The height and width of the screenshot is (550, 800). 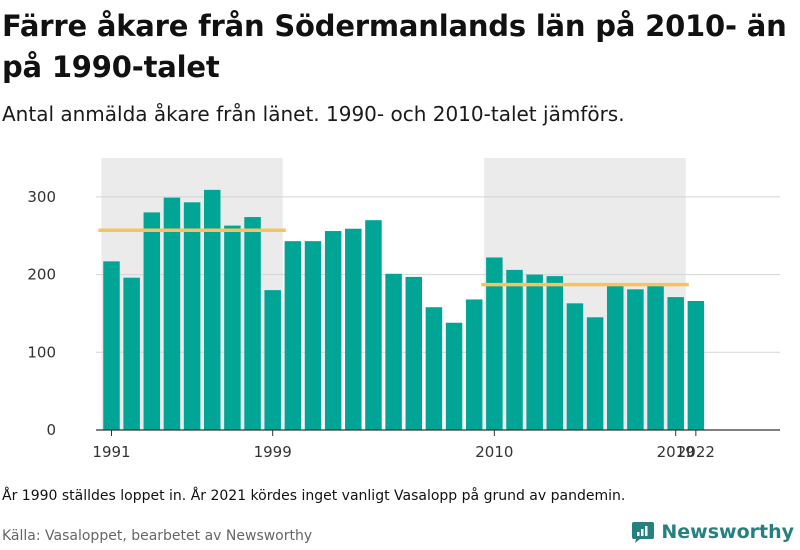 What do you see at coordinates (41, 197) in the screenshot?
I see `y-tick-label: 300` at bounding box center [41, 197].